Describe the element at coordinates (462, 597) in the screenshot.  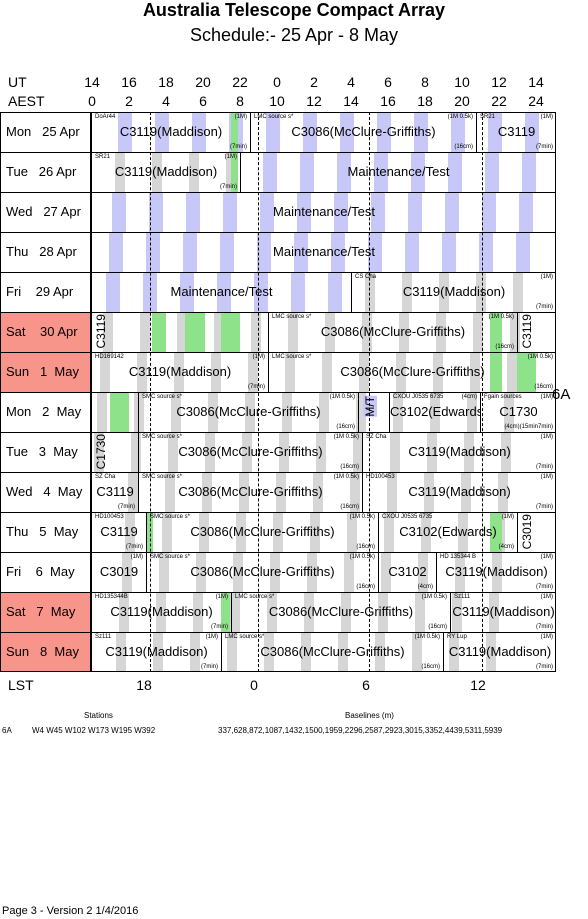
I see `source-name: Sz111` at that location.